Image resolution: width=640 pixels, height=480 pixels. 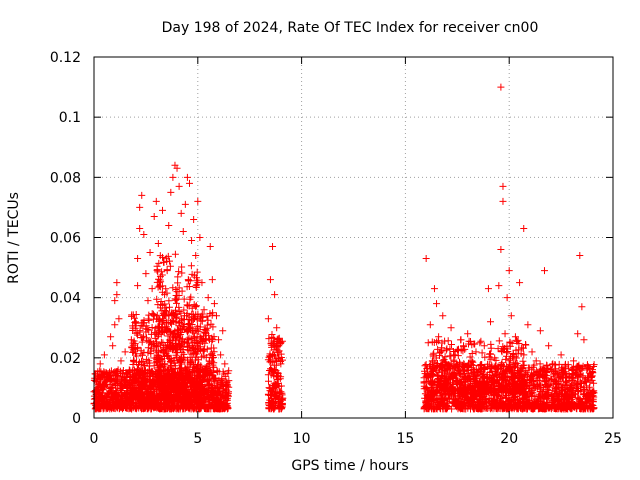 What do you see at coordinates (302, 439) in the screenshot?
I see `x-tick-label: 10` at bounding box center [302, 439].